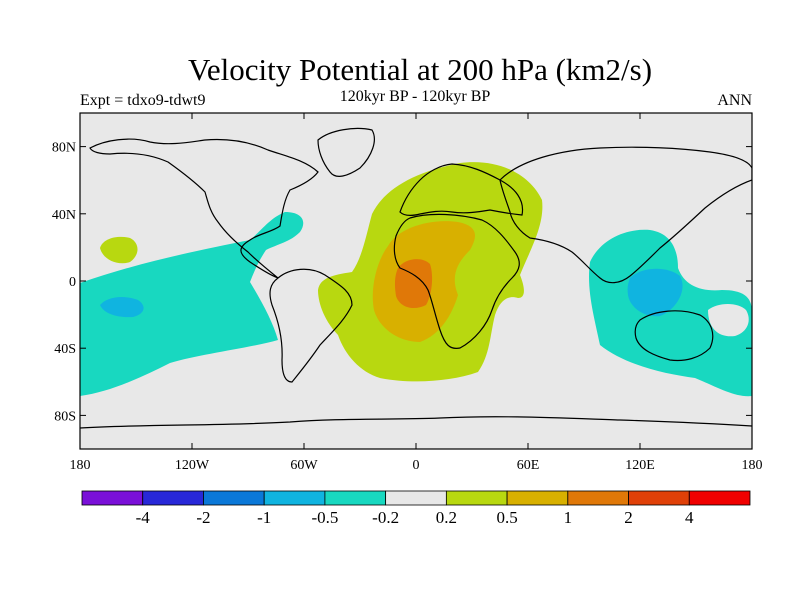 The height and width of the screenshot is (600, 800). I want to click on coast-north-america, so click(204, 208).